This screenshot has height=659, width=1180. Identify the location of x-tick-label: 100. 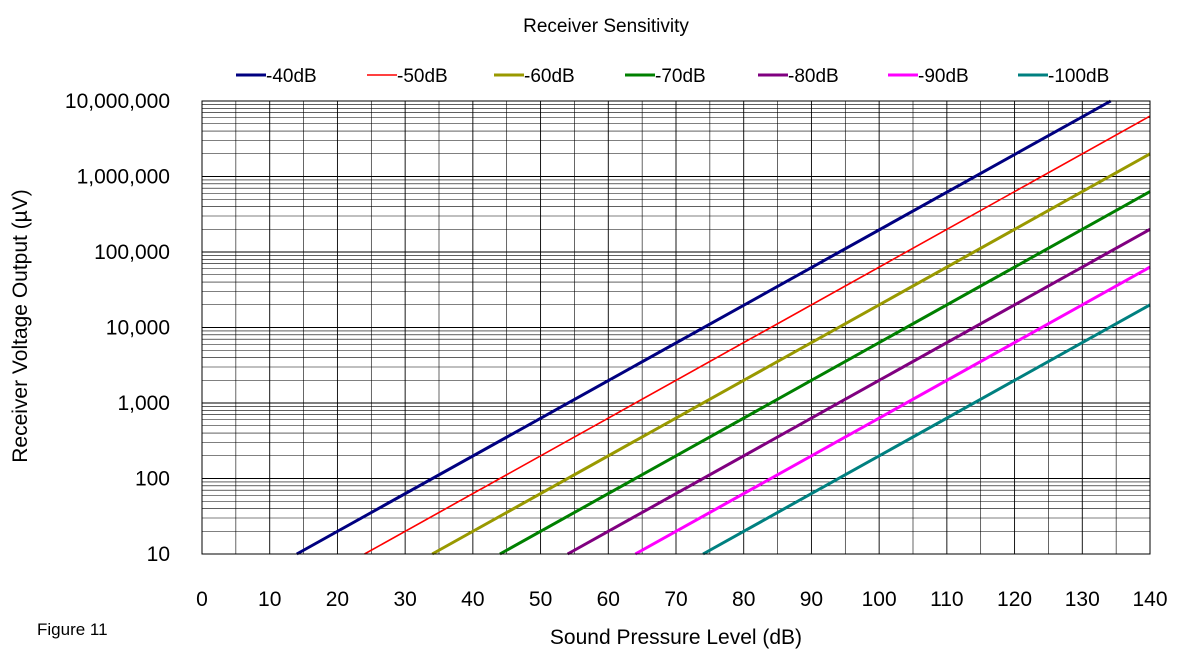
(879, 599).